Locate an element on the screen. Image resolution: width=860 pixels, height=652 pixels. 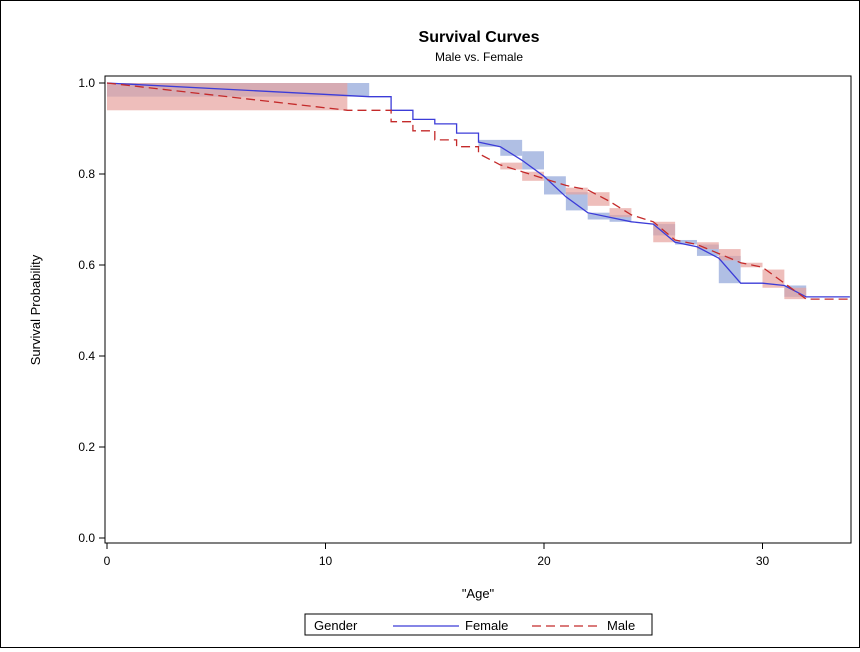
chart-title: Survival Curves is located at coordinates (479, 37).